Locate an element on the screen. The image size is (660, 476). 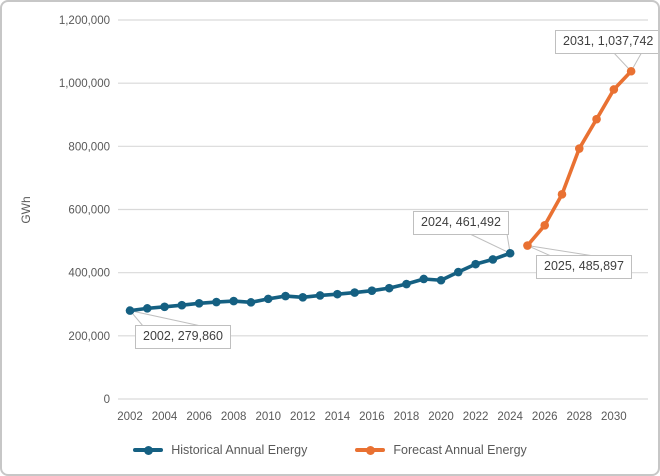
svg-text: 800,000 is located at coordinates (89, 147).